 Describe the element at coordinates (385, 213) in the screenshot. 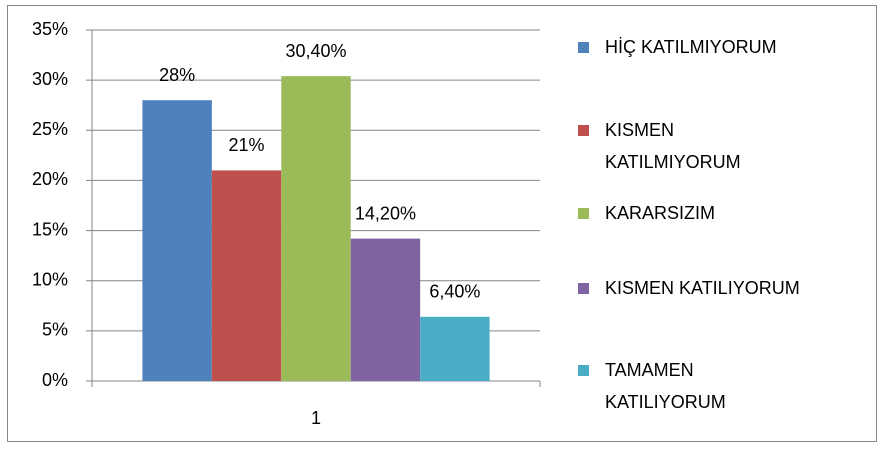

I see `data-label: 14,20%` at that location.